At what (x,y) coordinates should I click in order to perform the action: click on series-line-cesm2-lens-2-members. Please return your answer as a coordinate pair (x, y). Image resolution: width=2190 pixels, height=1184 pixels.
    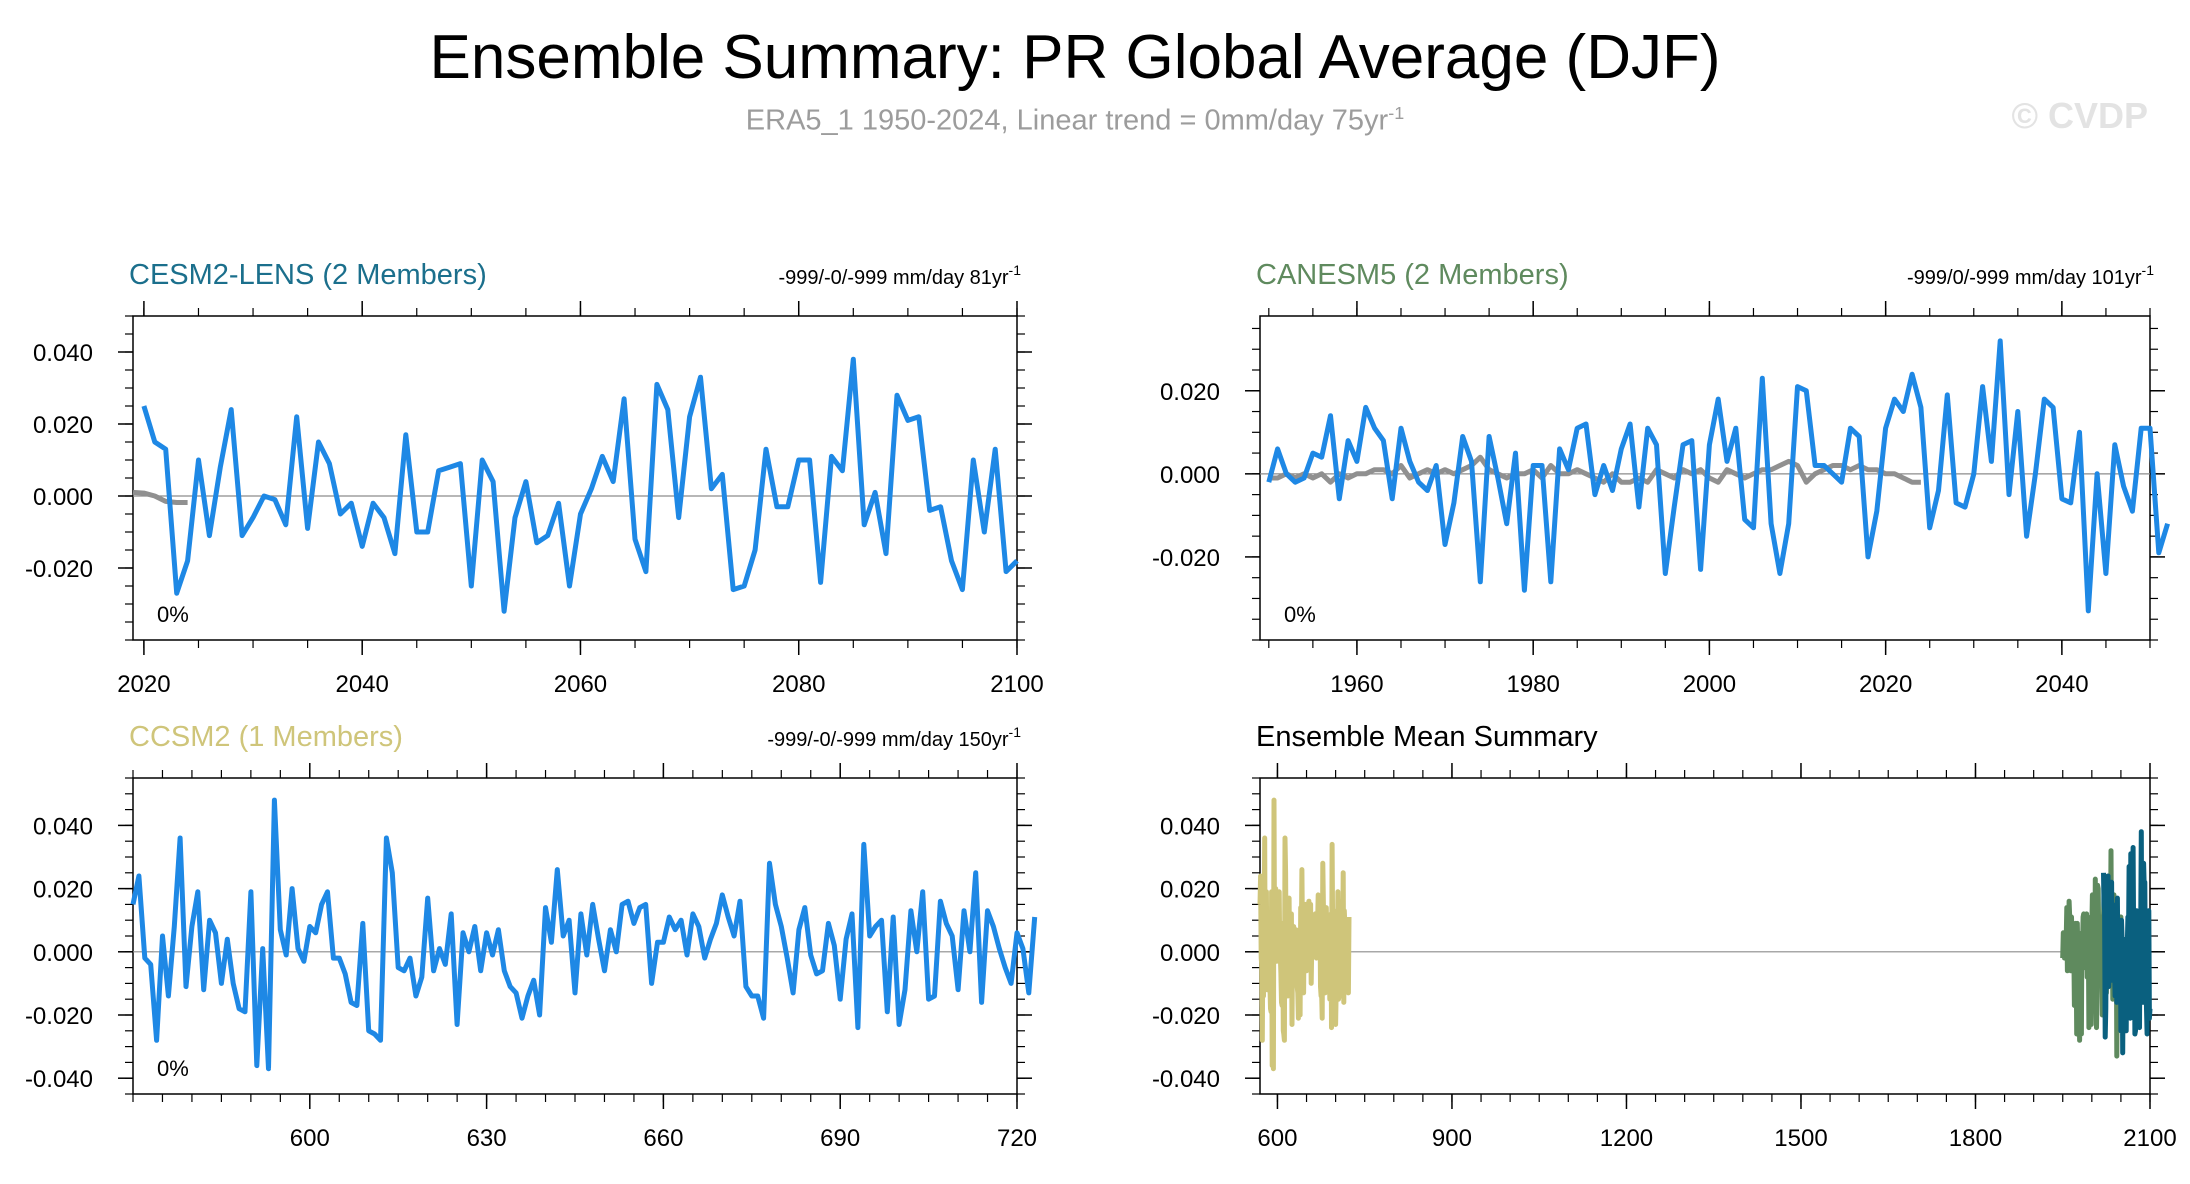
    Looking at the image, I should click on (2127, 942).